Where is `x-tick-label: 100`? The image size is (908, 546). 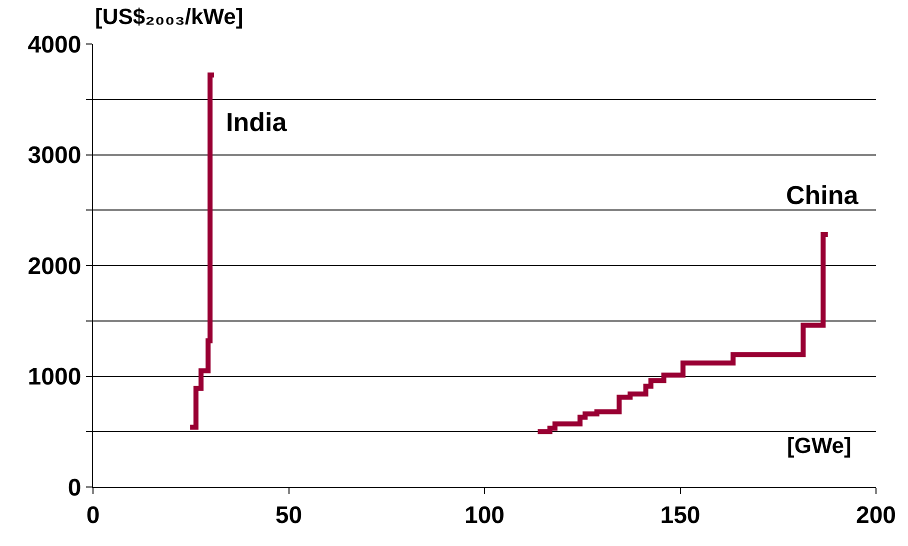 x-tick-label: 100 is located at coordinates (484, 515).